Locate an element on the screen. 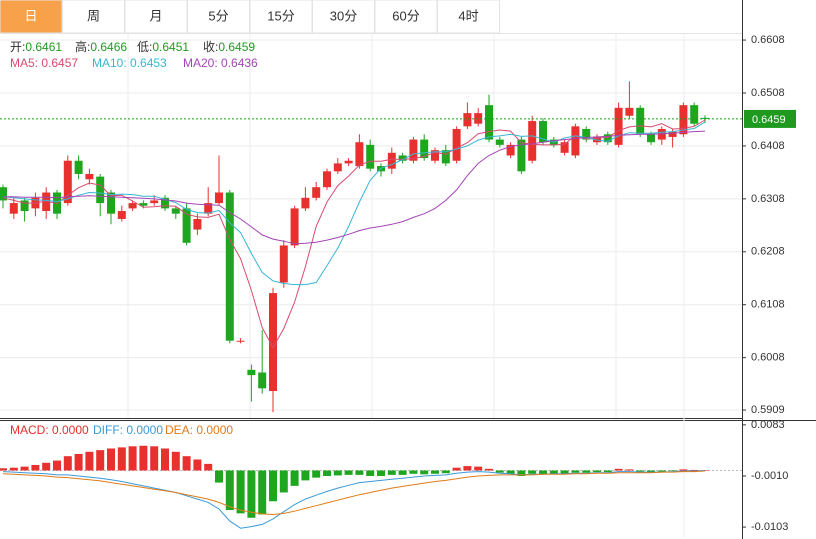  tab-label: 15分 is located at coordinates (280, 15).